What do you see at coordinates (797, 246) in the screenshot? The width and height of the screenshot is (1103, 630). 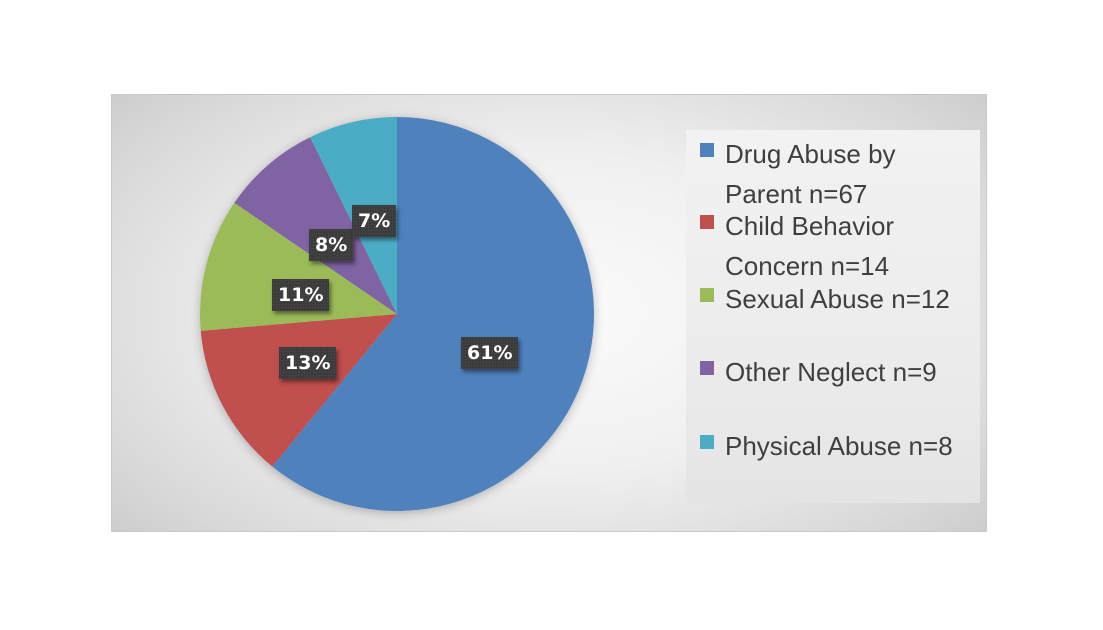 I see `legend-item-child-behavior: Child Behavior Concern n=14` at bounding box center [797, 246].